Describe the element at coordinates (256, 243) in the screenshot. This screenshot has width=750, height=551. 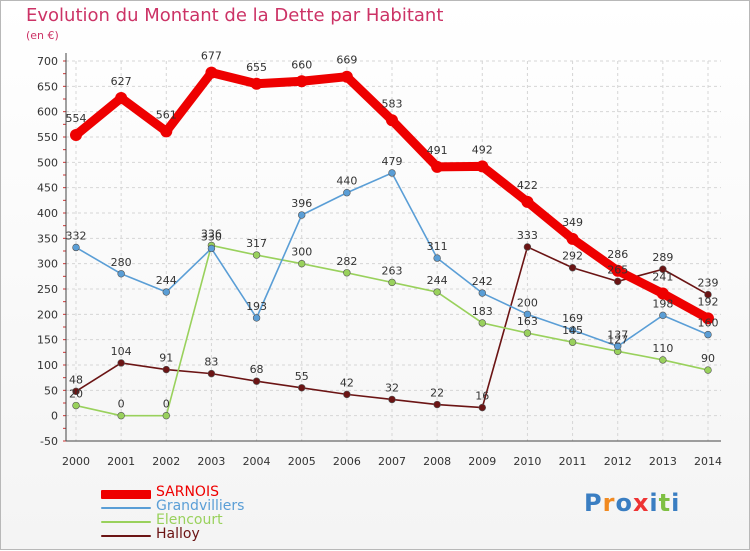
I see `data-label-elencourt: 317` at that location.